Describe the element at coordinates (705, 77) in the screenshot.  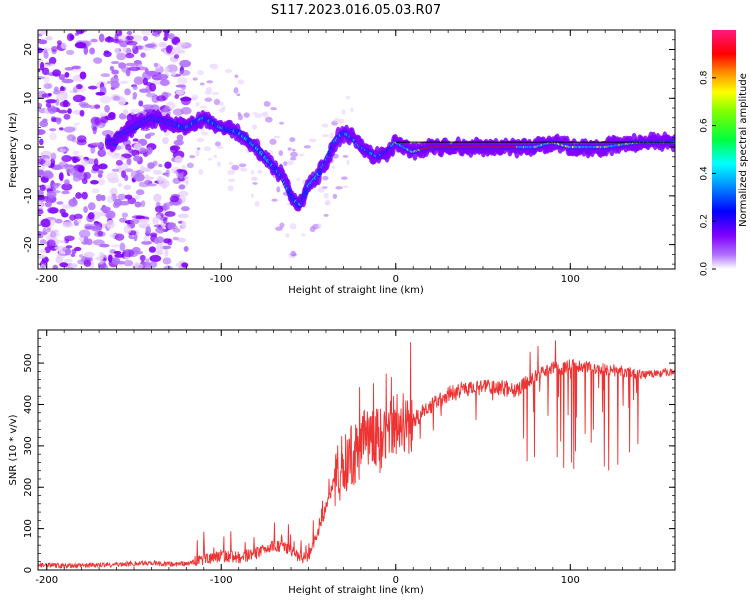
I see `colorbar-tick-label: 0.8` at that location.